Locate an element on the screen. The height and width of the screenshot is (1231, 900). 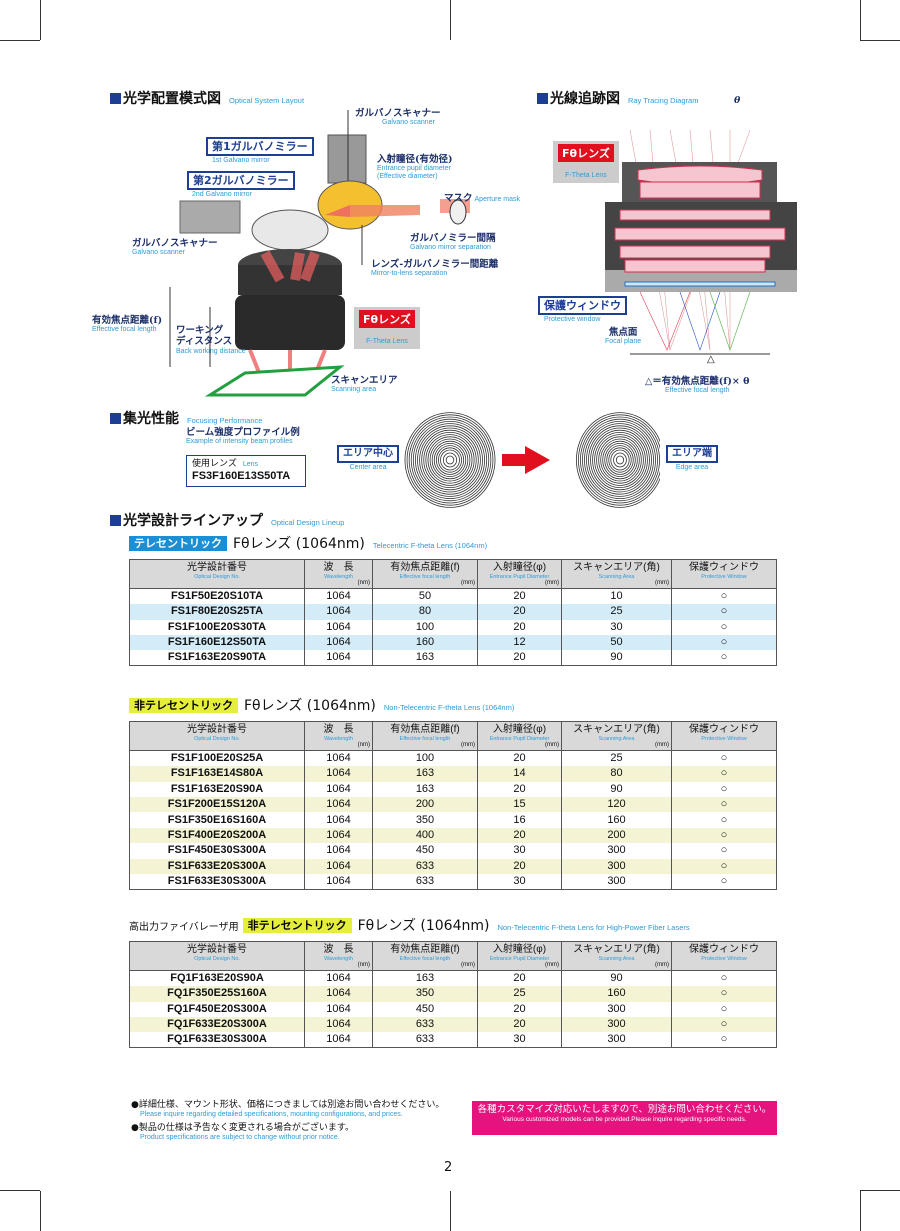
table-title: Fθレンズ (1064nm) is located at coordinates (299, 544).